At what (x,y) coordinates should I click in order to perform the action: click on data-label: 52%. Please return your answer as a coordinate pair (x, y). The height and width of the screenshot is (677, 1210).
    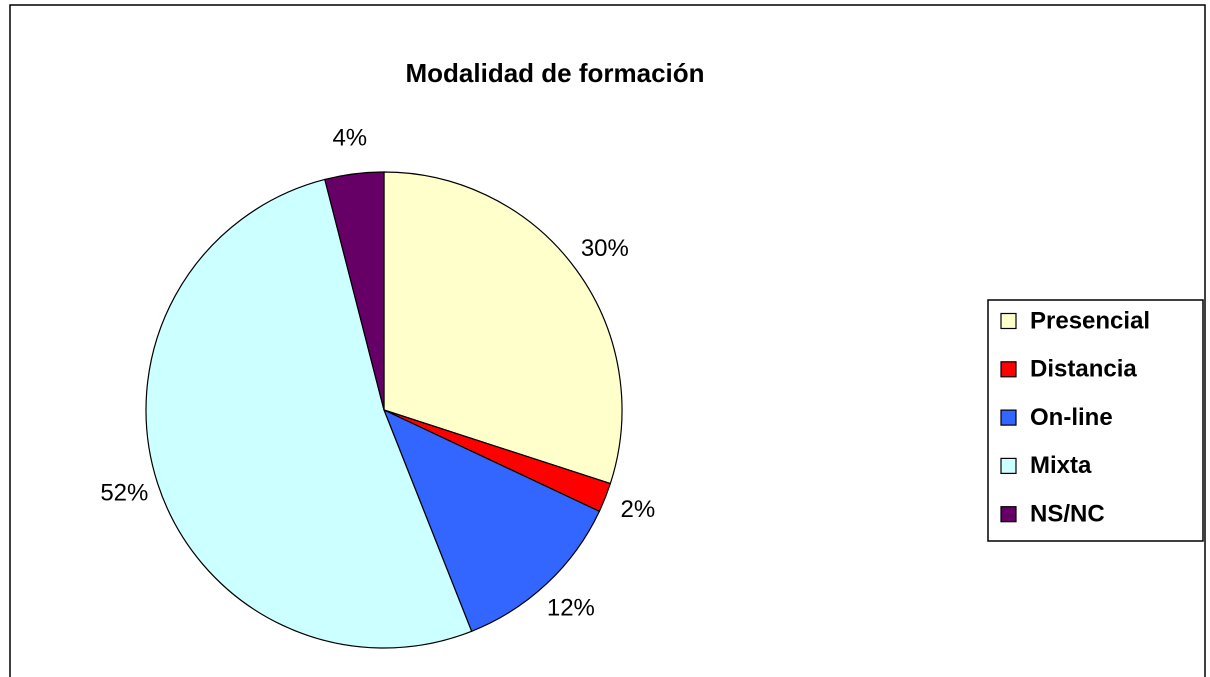
    Looking at the image, I should click on (124, 493).